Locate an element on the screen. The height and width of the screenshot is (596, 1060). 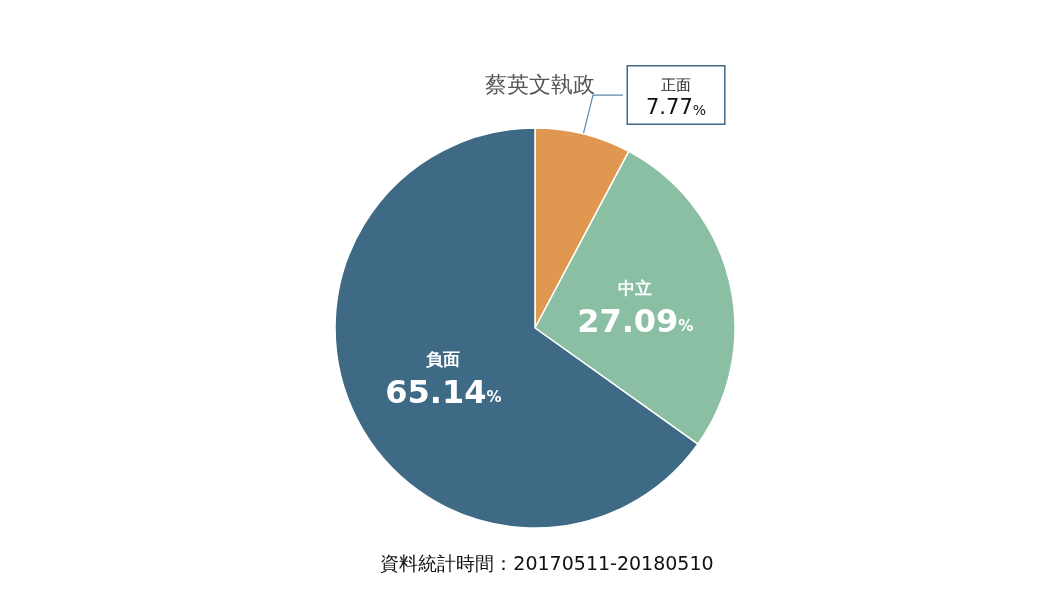
slice-label: 負面 is located at coordinates (443, 359).